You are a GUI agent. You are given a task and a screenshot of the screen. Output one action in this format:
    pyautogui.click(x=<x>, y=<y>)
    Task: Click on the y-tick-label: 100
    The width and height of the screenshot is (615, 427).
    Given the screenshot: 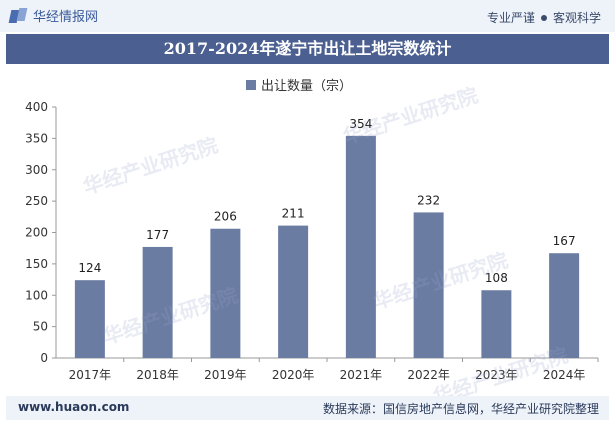 What is the action you would take?
    pyautogui.click(x=36, y=295)
    